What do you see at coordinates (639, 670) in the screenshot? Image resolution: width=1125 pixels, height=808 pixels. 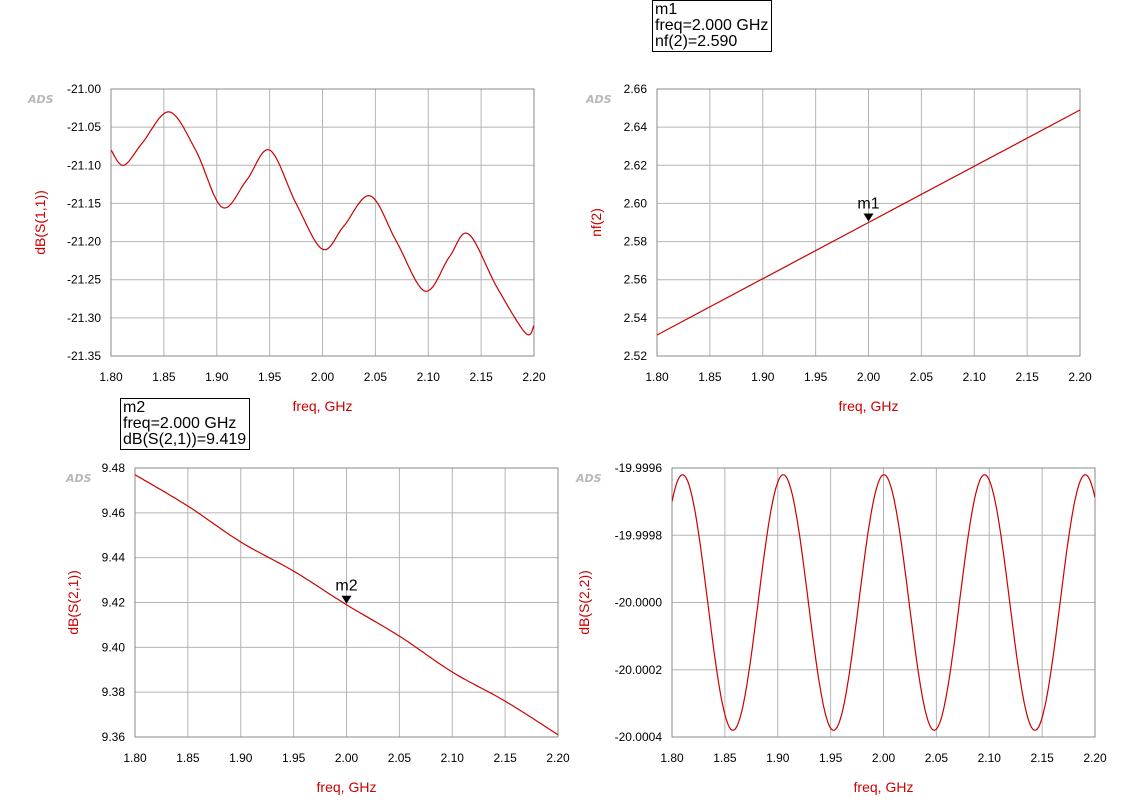 I see `y-tick-label: -20.0002` at bounding box center [639, 670].